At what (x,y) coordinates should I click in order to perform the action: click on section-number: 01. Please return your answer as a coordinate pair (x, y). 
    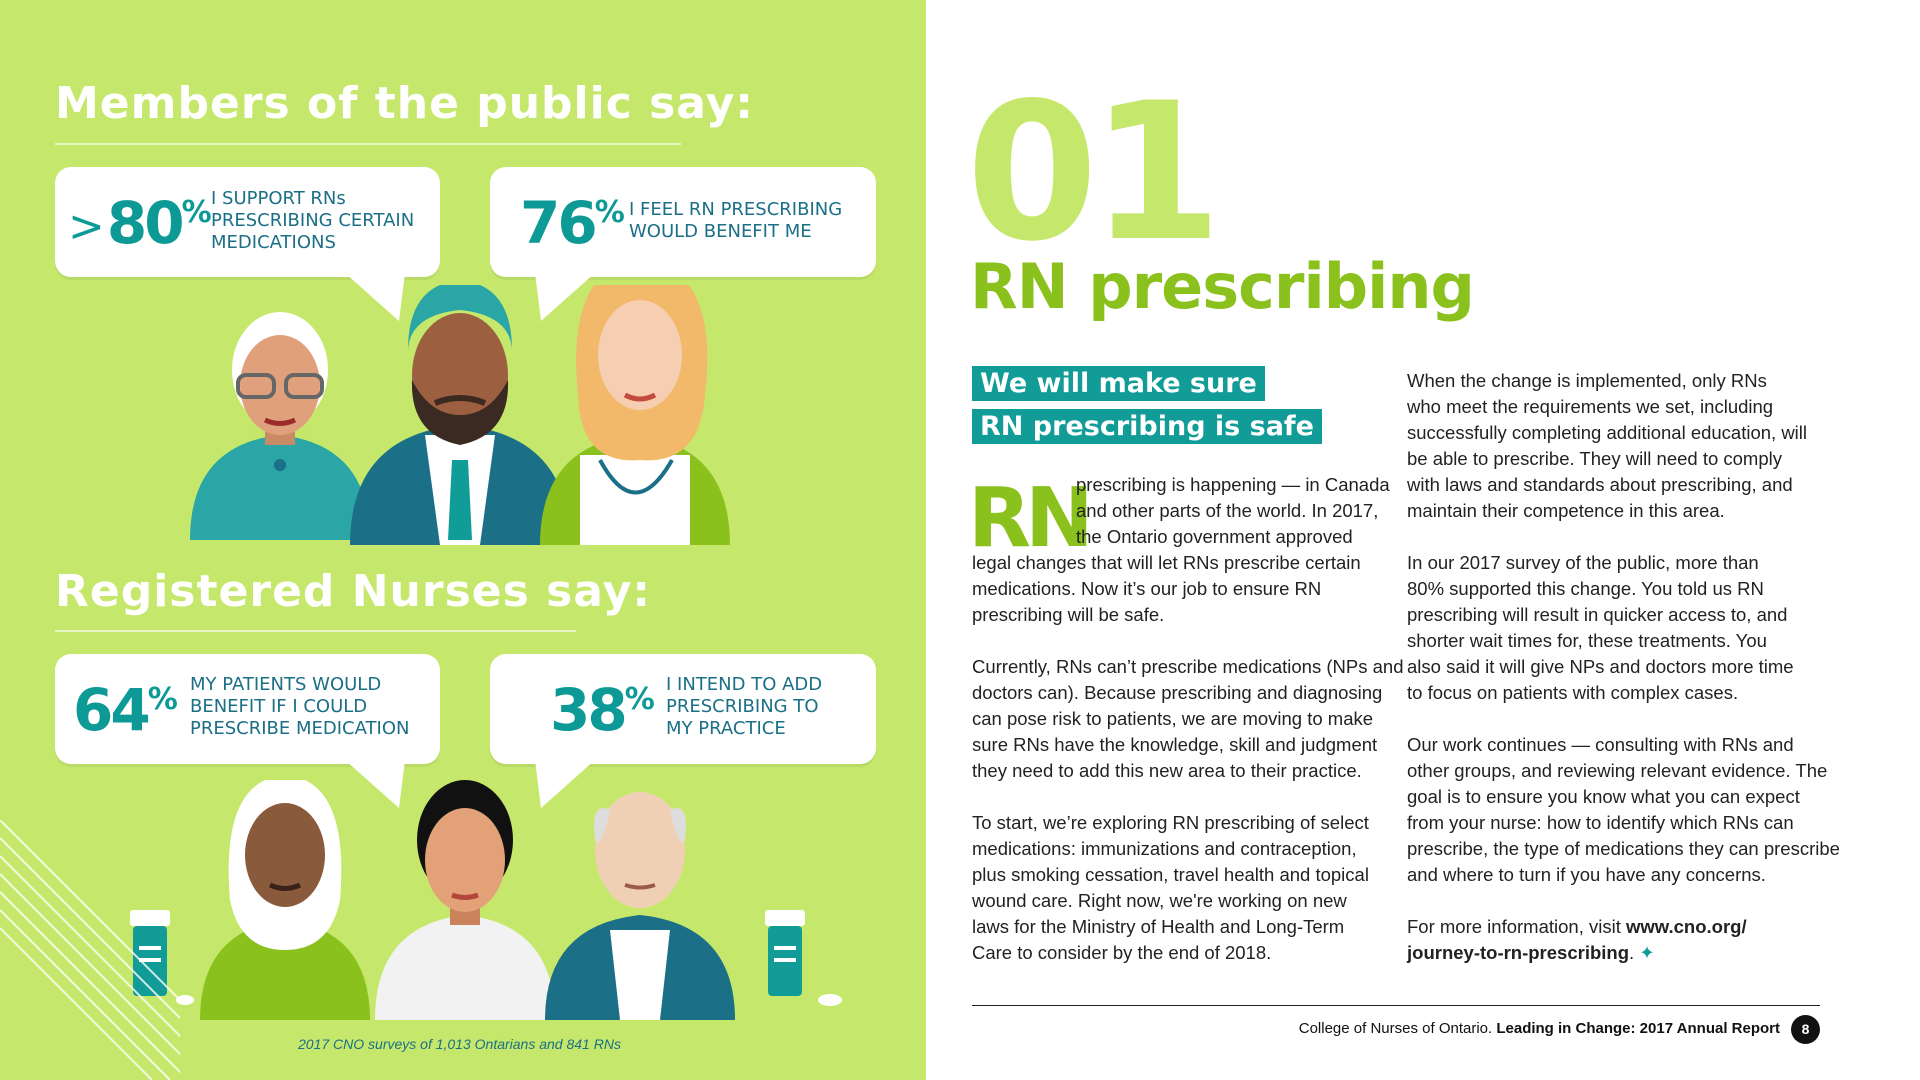
    Looking at the image, I should click on (1094, 172).